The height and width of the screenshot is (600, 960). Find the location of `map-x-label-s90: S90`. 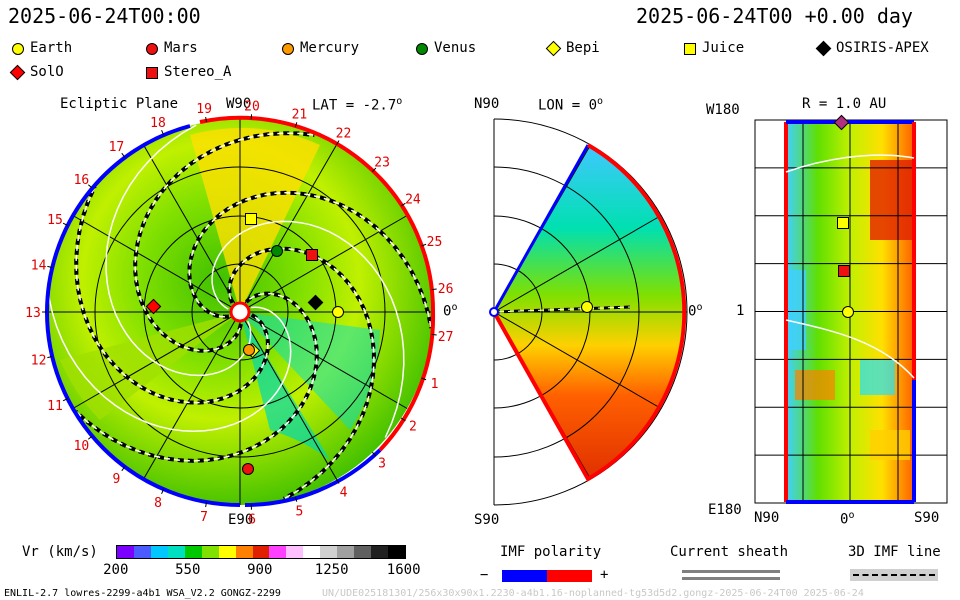

map-x-label-s90: S90 is located at coordinates (927, 518).